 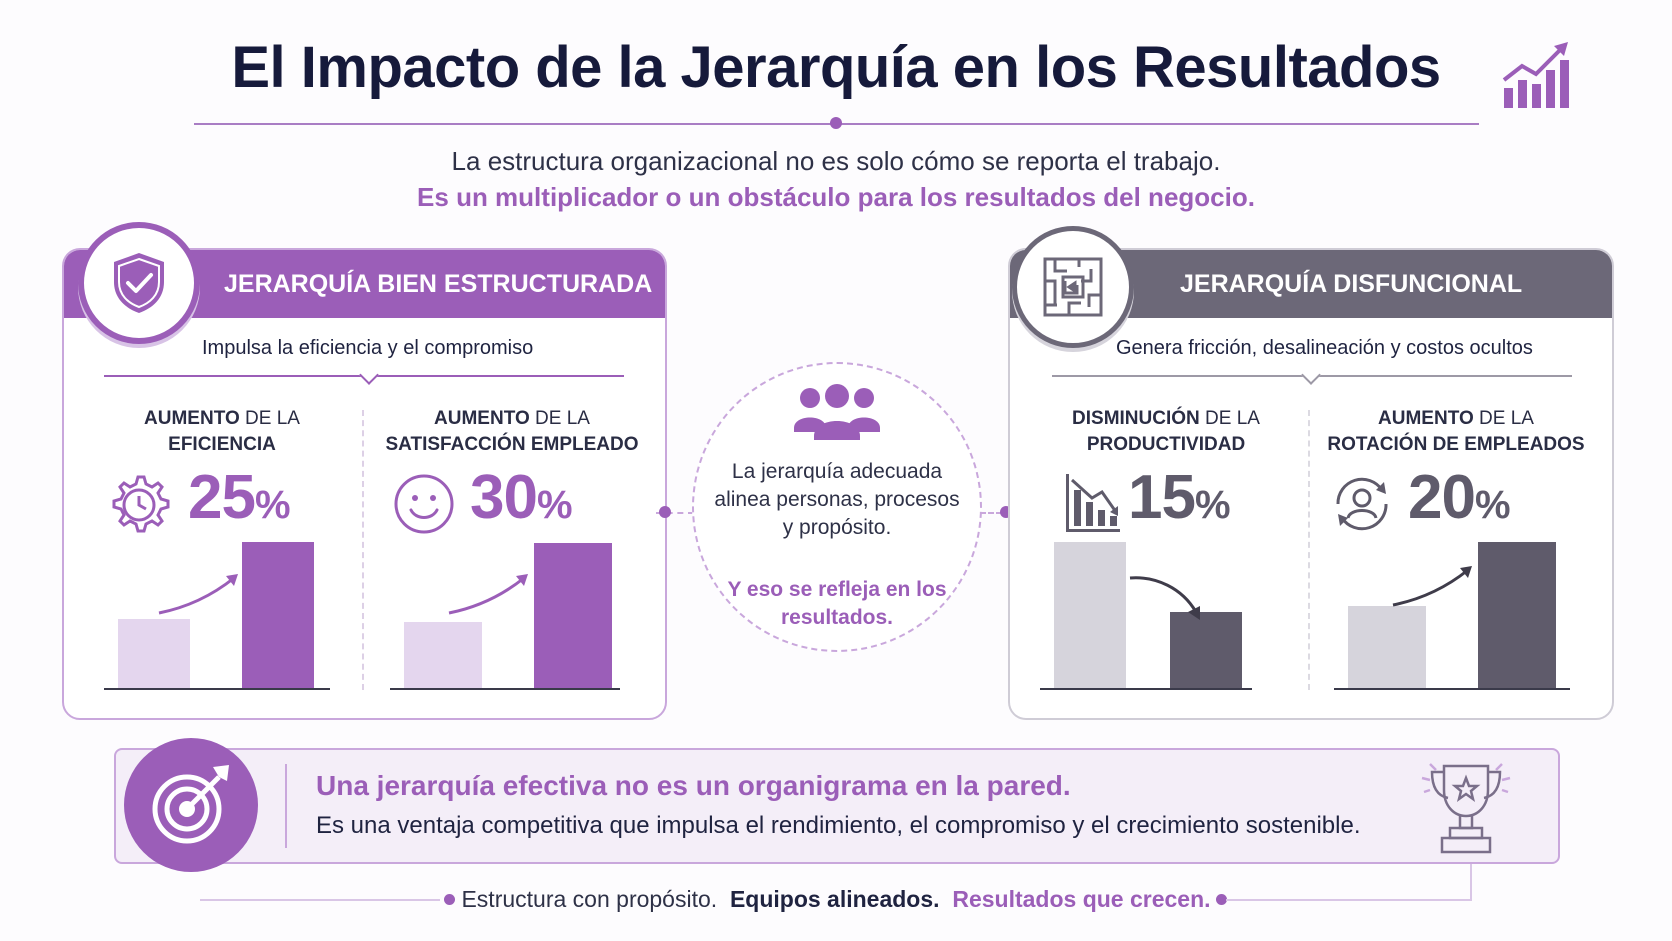 What do you see at coordinates (286, 806) in the screenshot?
I see `key-message-separator` at bounding box center [286, 806].